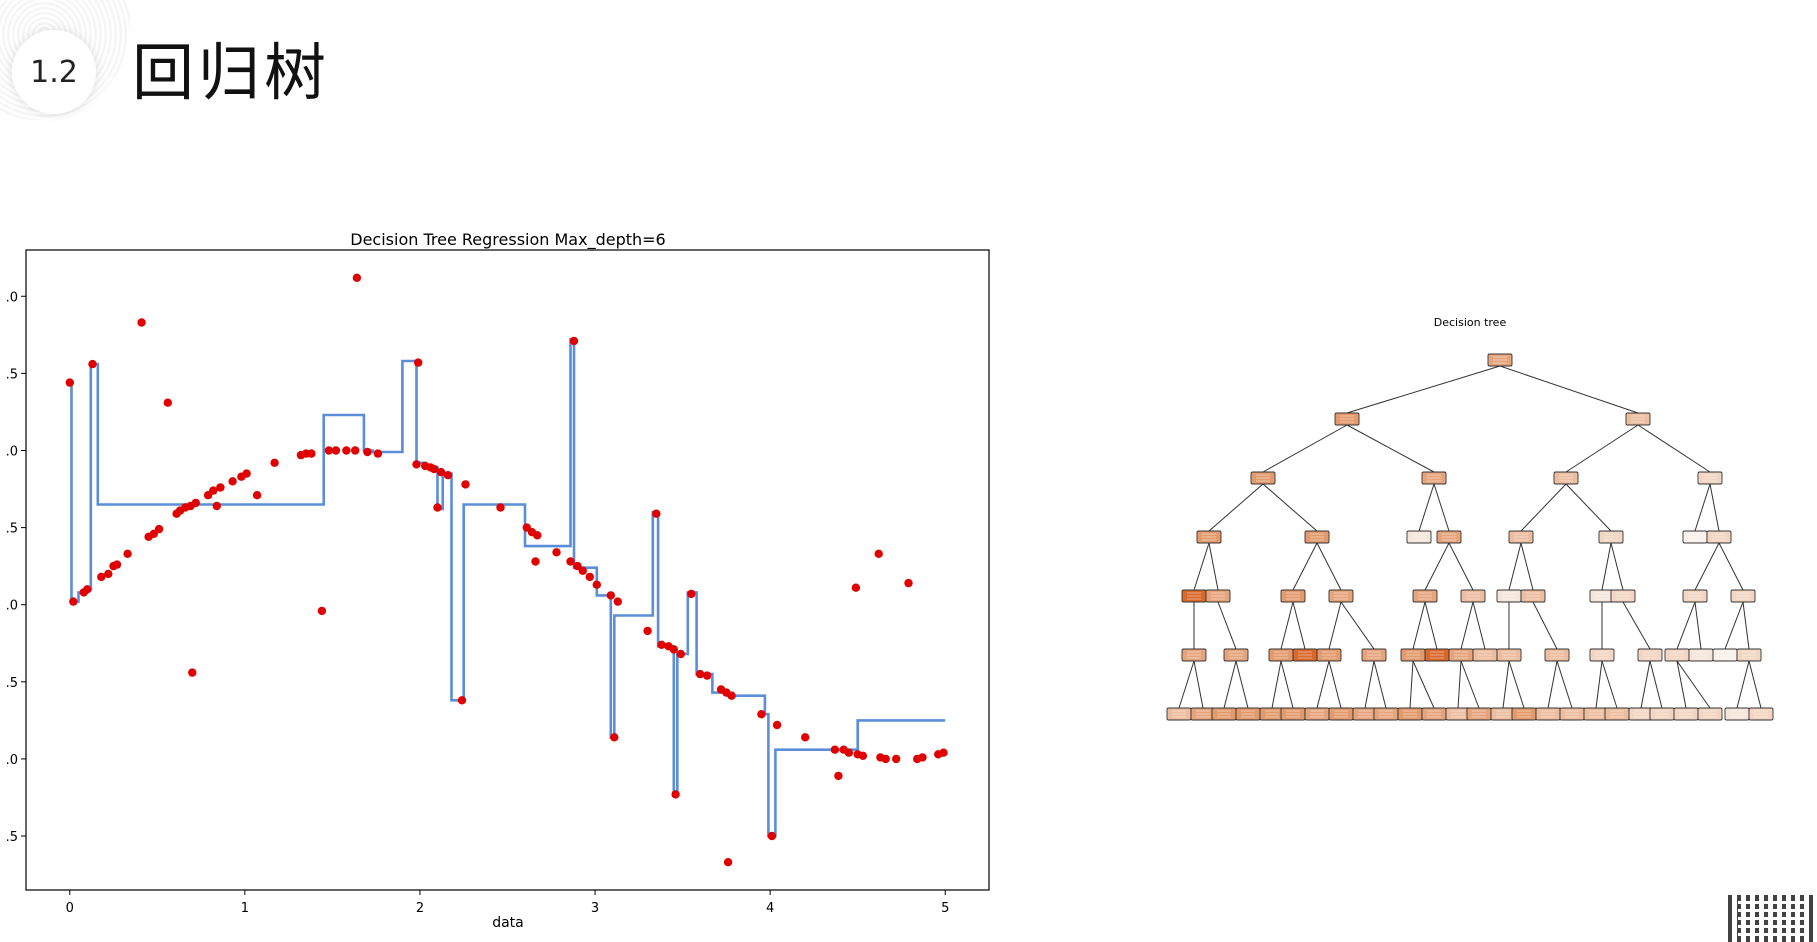 The height and width of the screenshot is (942, 1817). Describe the element at coordinates (12, 529) in the screenshot. I see `y-tick-label: .5` at that location.